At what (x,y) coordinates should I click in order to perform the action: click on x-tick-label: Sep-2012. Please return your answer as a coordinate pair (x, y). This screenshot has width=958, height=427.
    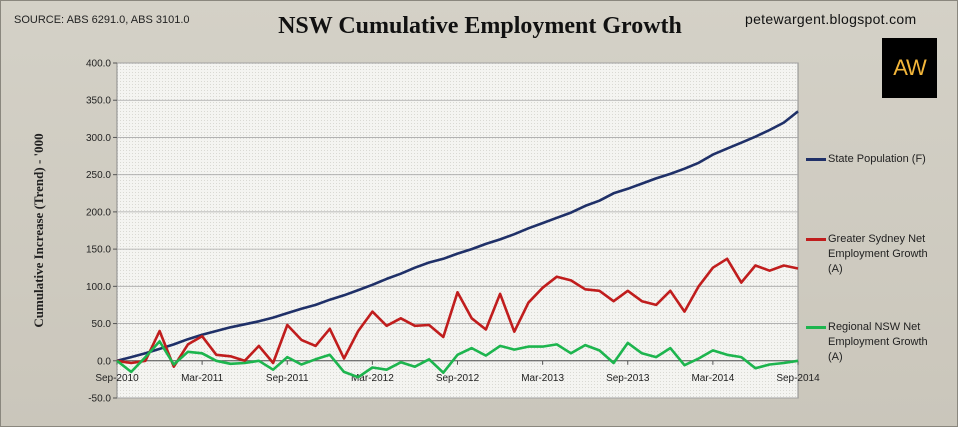
    Looking at the image, I should click on (458, 378).